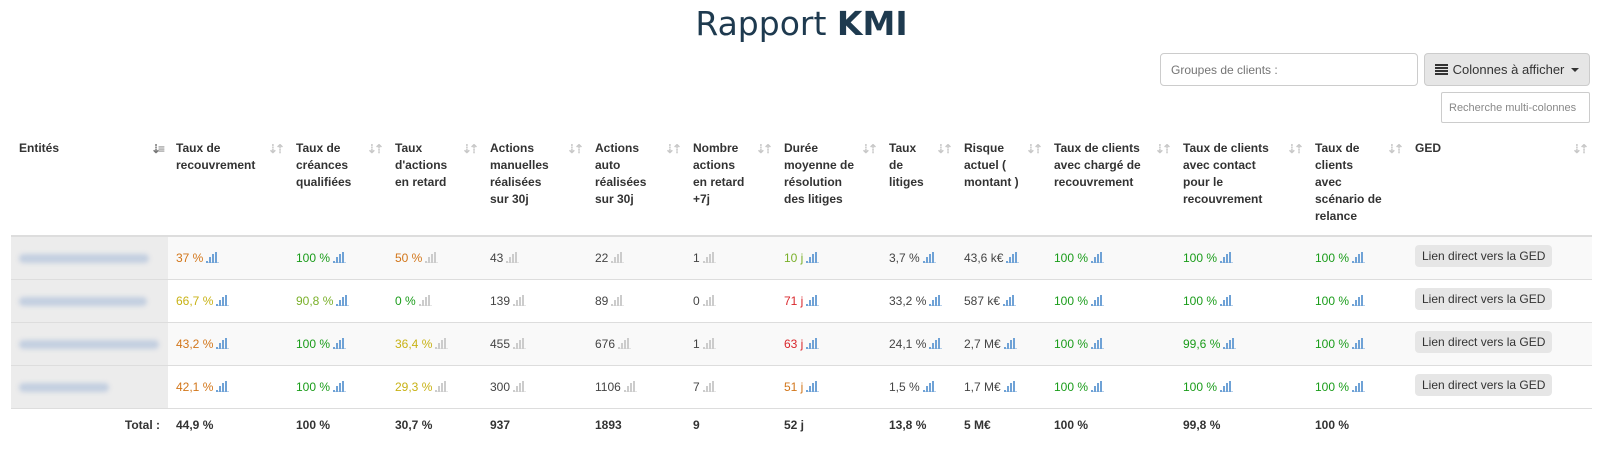 Image resolution: width=1603 pixels, height=454 pixels. I want to click on column-header-3: Taux d'actions en retard ⇣⇡, so click(434, 186).